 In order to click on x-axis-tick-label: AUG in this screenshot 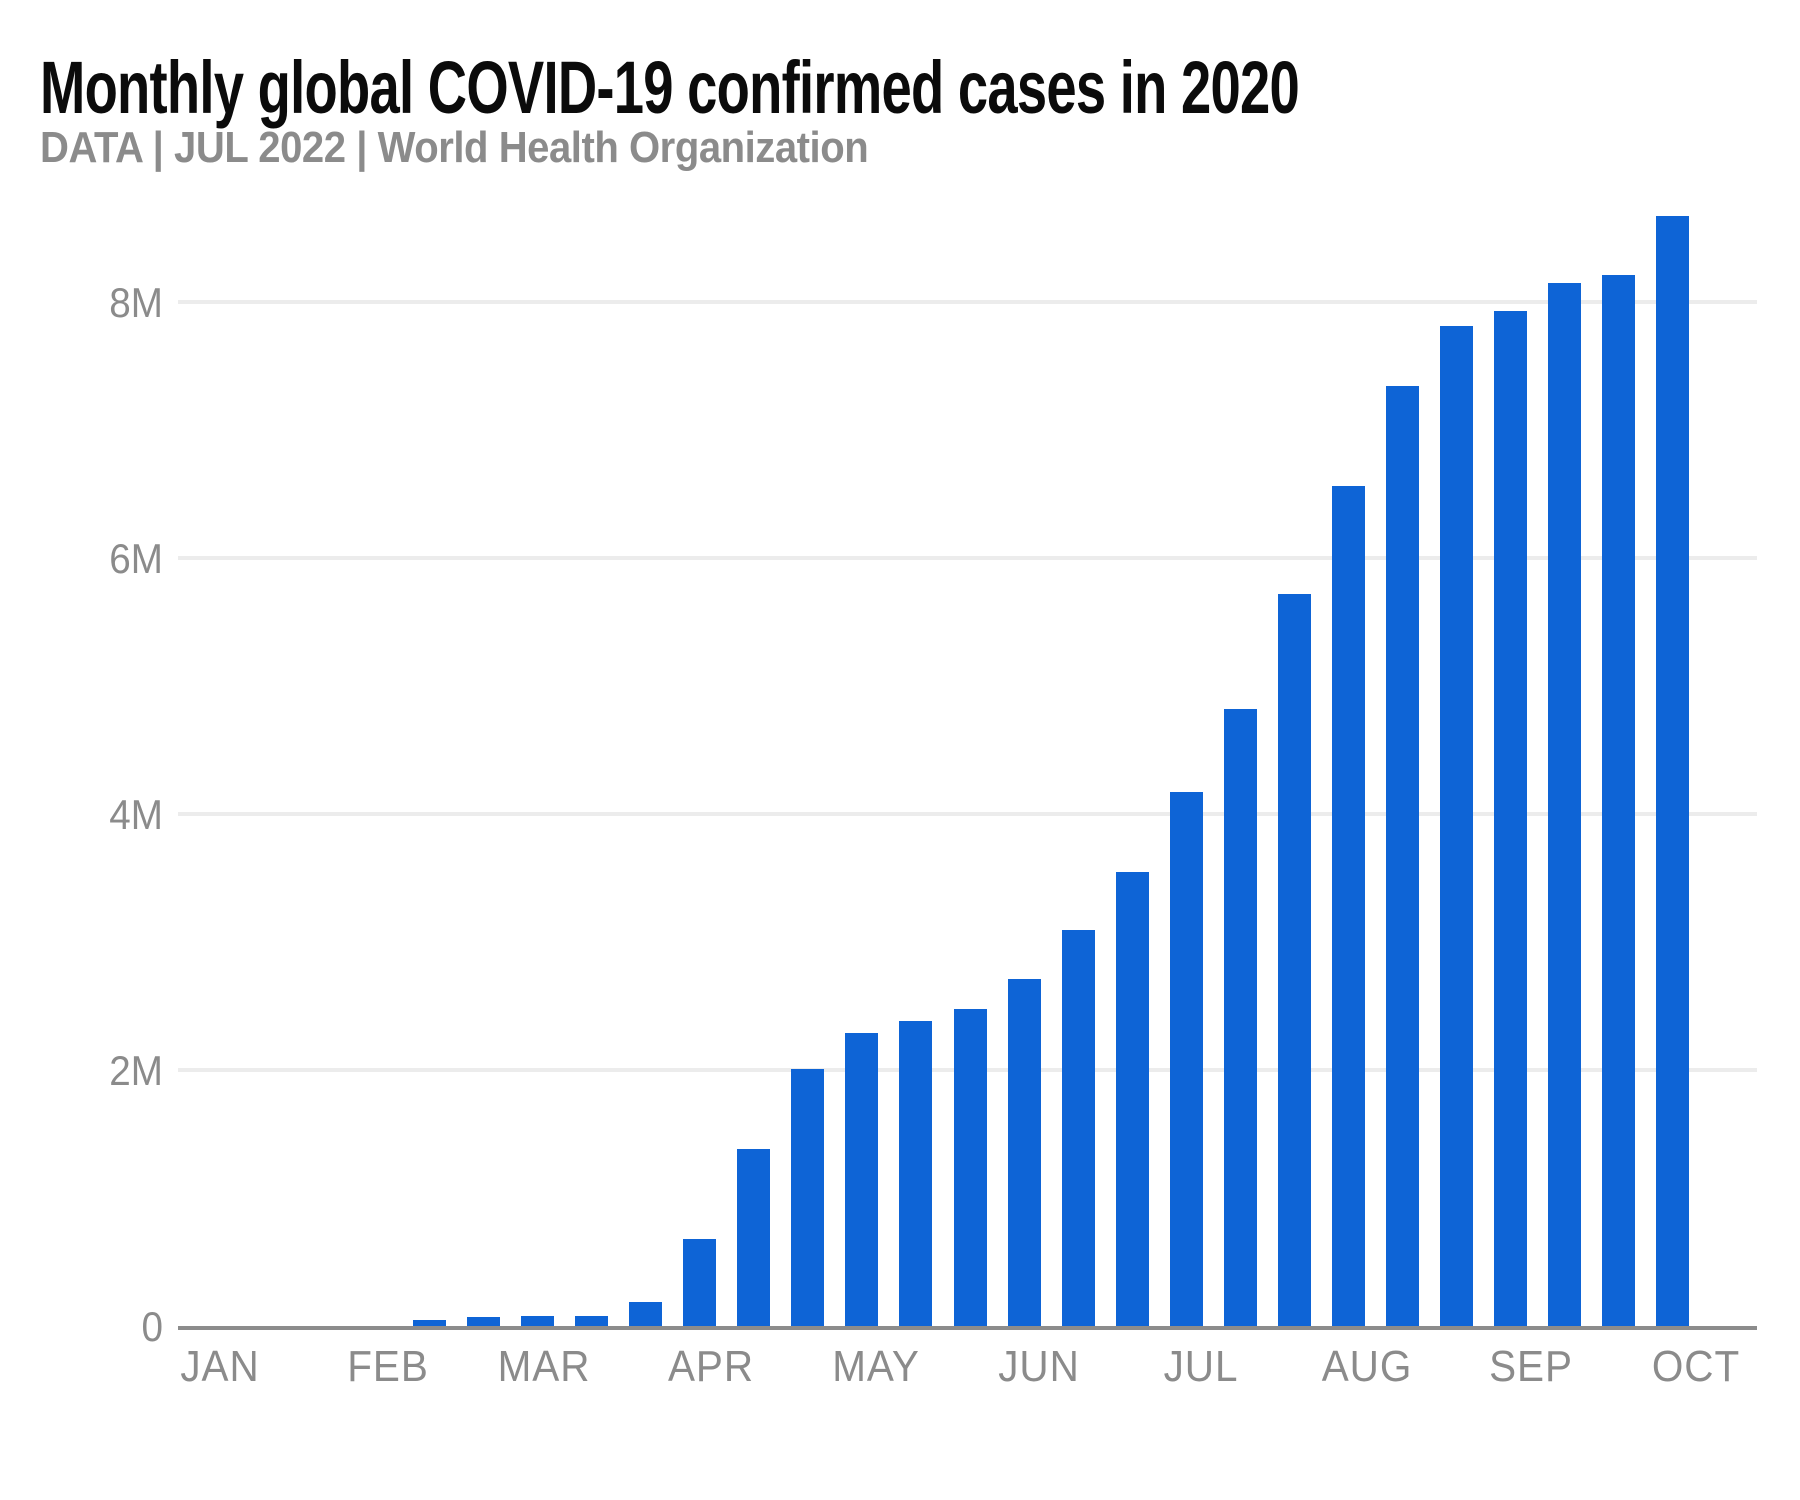, I will do `click(1367, 1366)`.